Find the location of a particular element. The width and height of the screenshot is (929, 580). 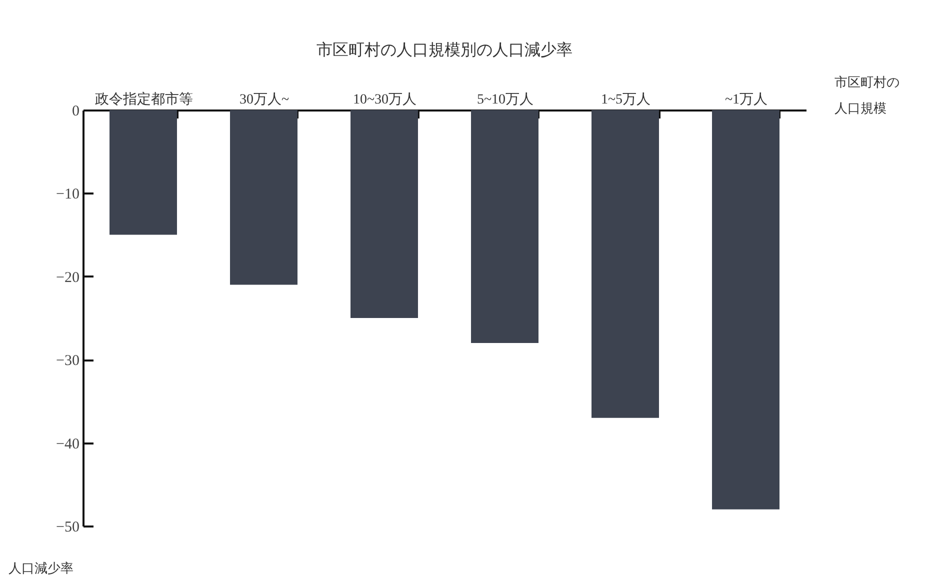

x-tick-label: 30万人~ is located at coordinates (264, 100).